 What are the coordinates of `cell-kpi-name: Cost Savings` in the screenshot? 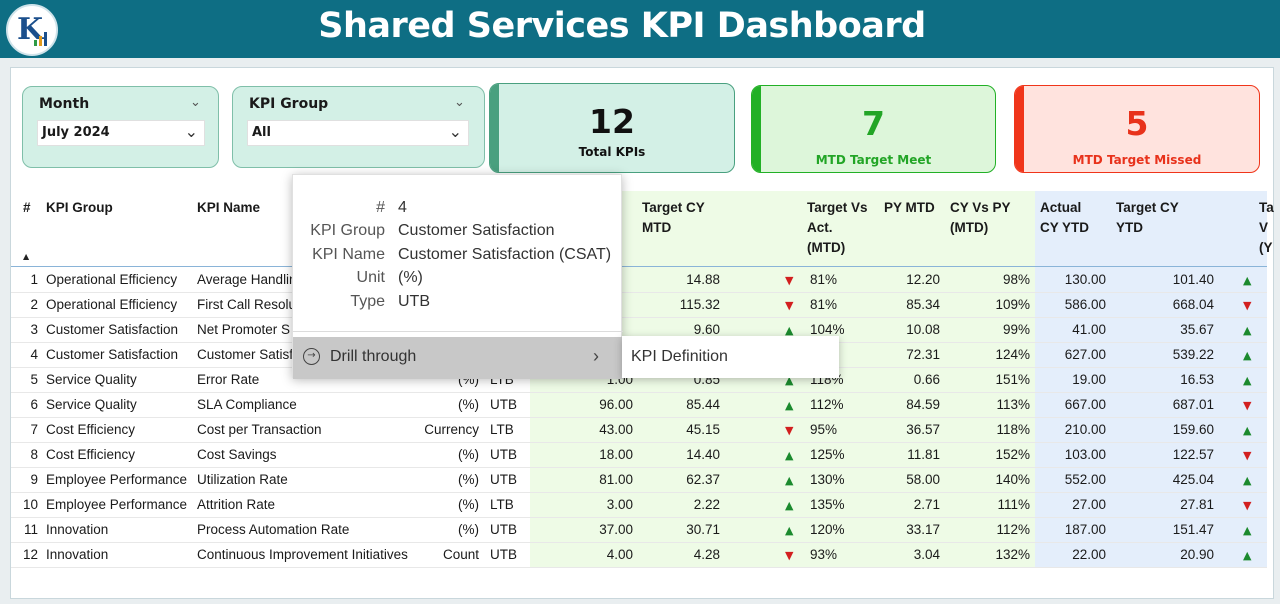 It's located at (237, 454).